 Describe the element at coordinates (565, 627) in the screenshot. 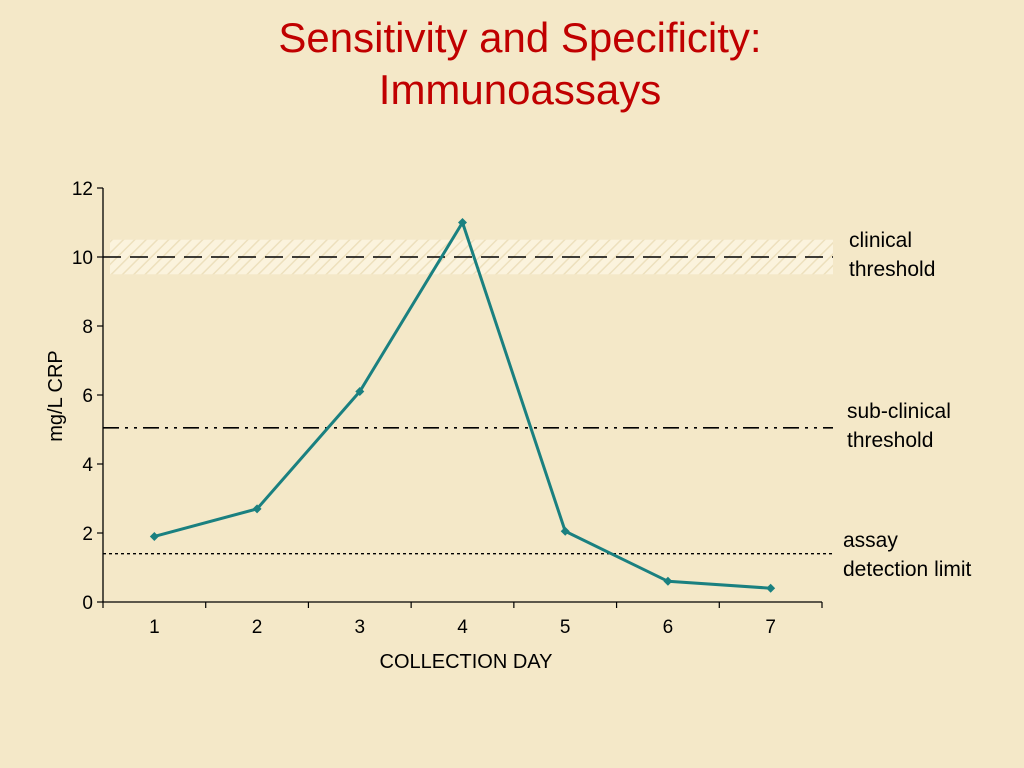

I see `x-tick-label: 5` at that location.